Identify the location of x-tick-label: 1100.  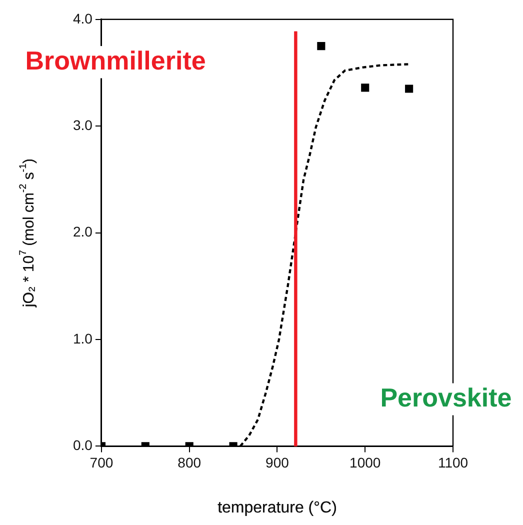
(453, 462).